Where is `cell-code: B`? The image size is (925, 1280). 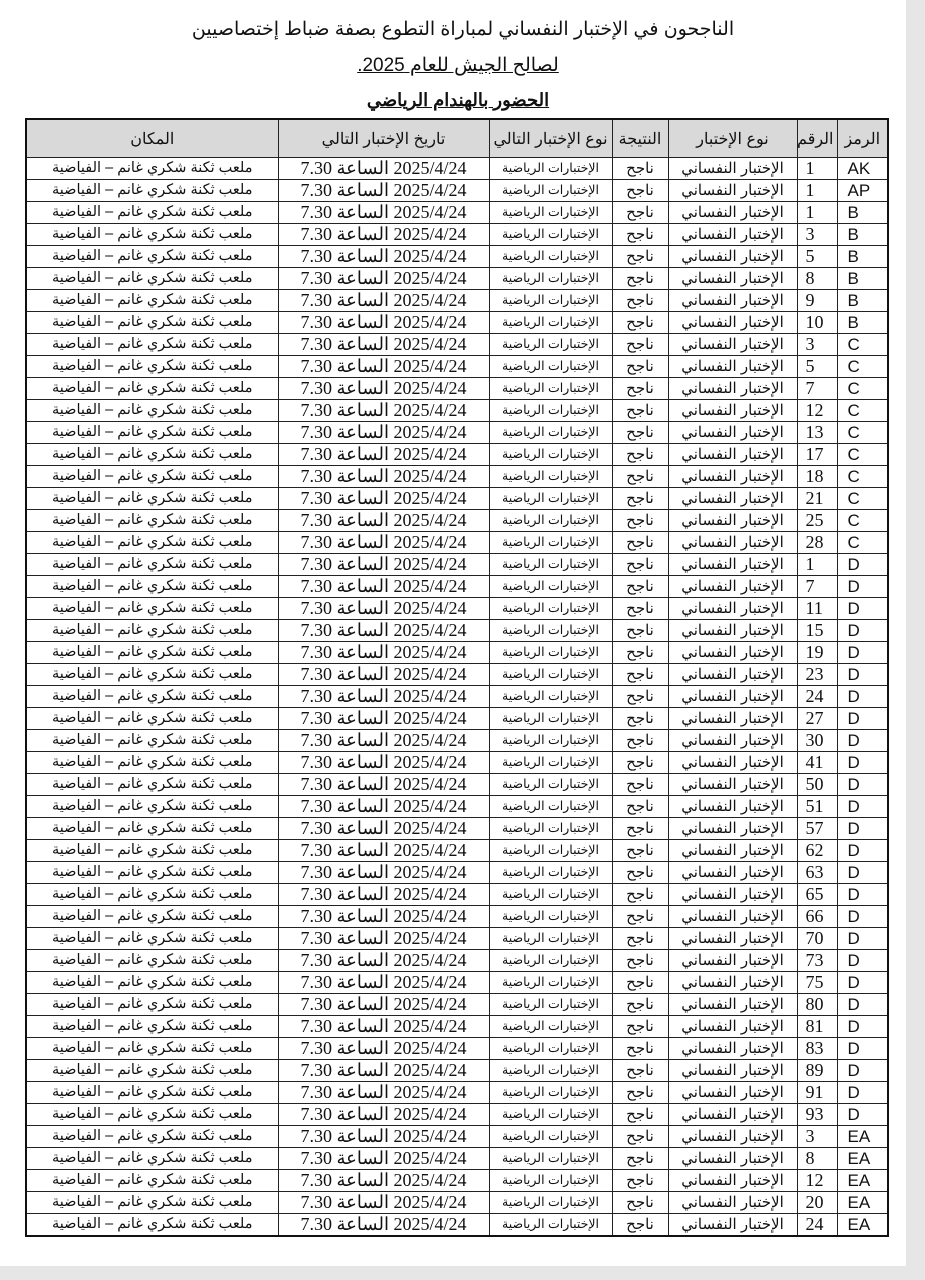
cell-code: B is located at coordinates (862, 212).